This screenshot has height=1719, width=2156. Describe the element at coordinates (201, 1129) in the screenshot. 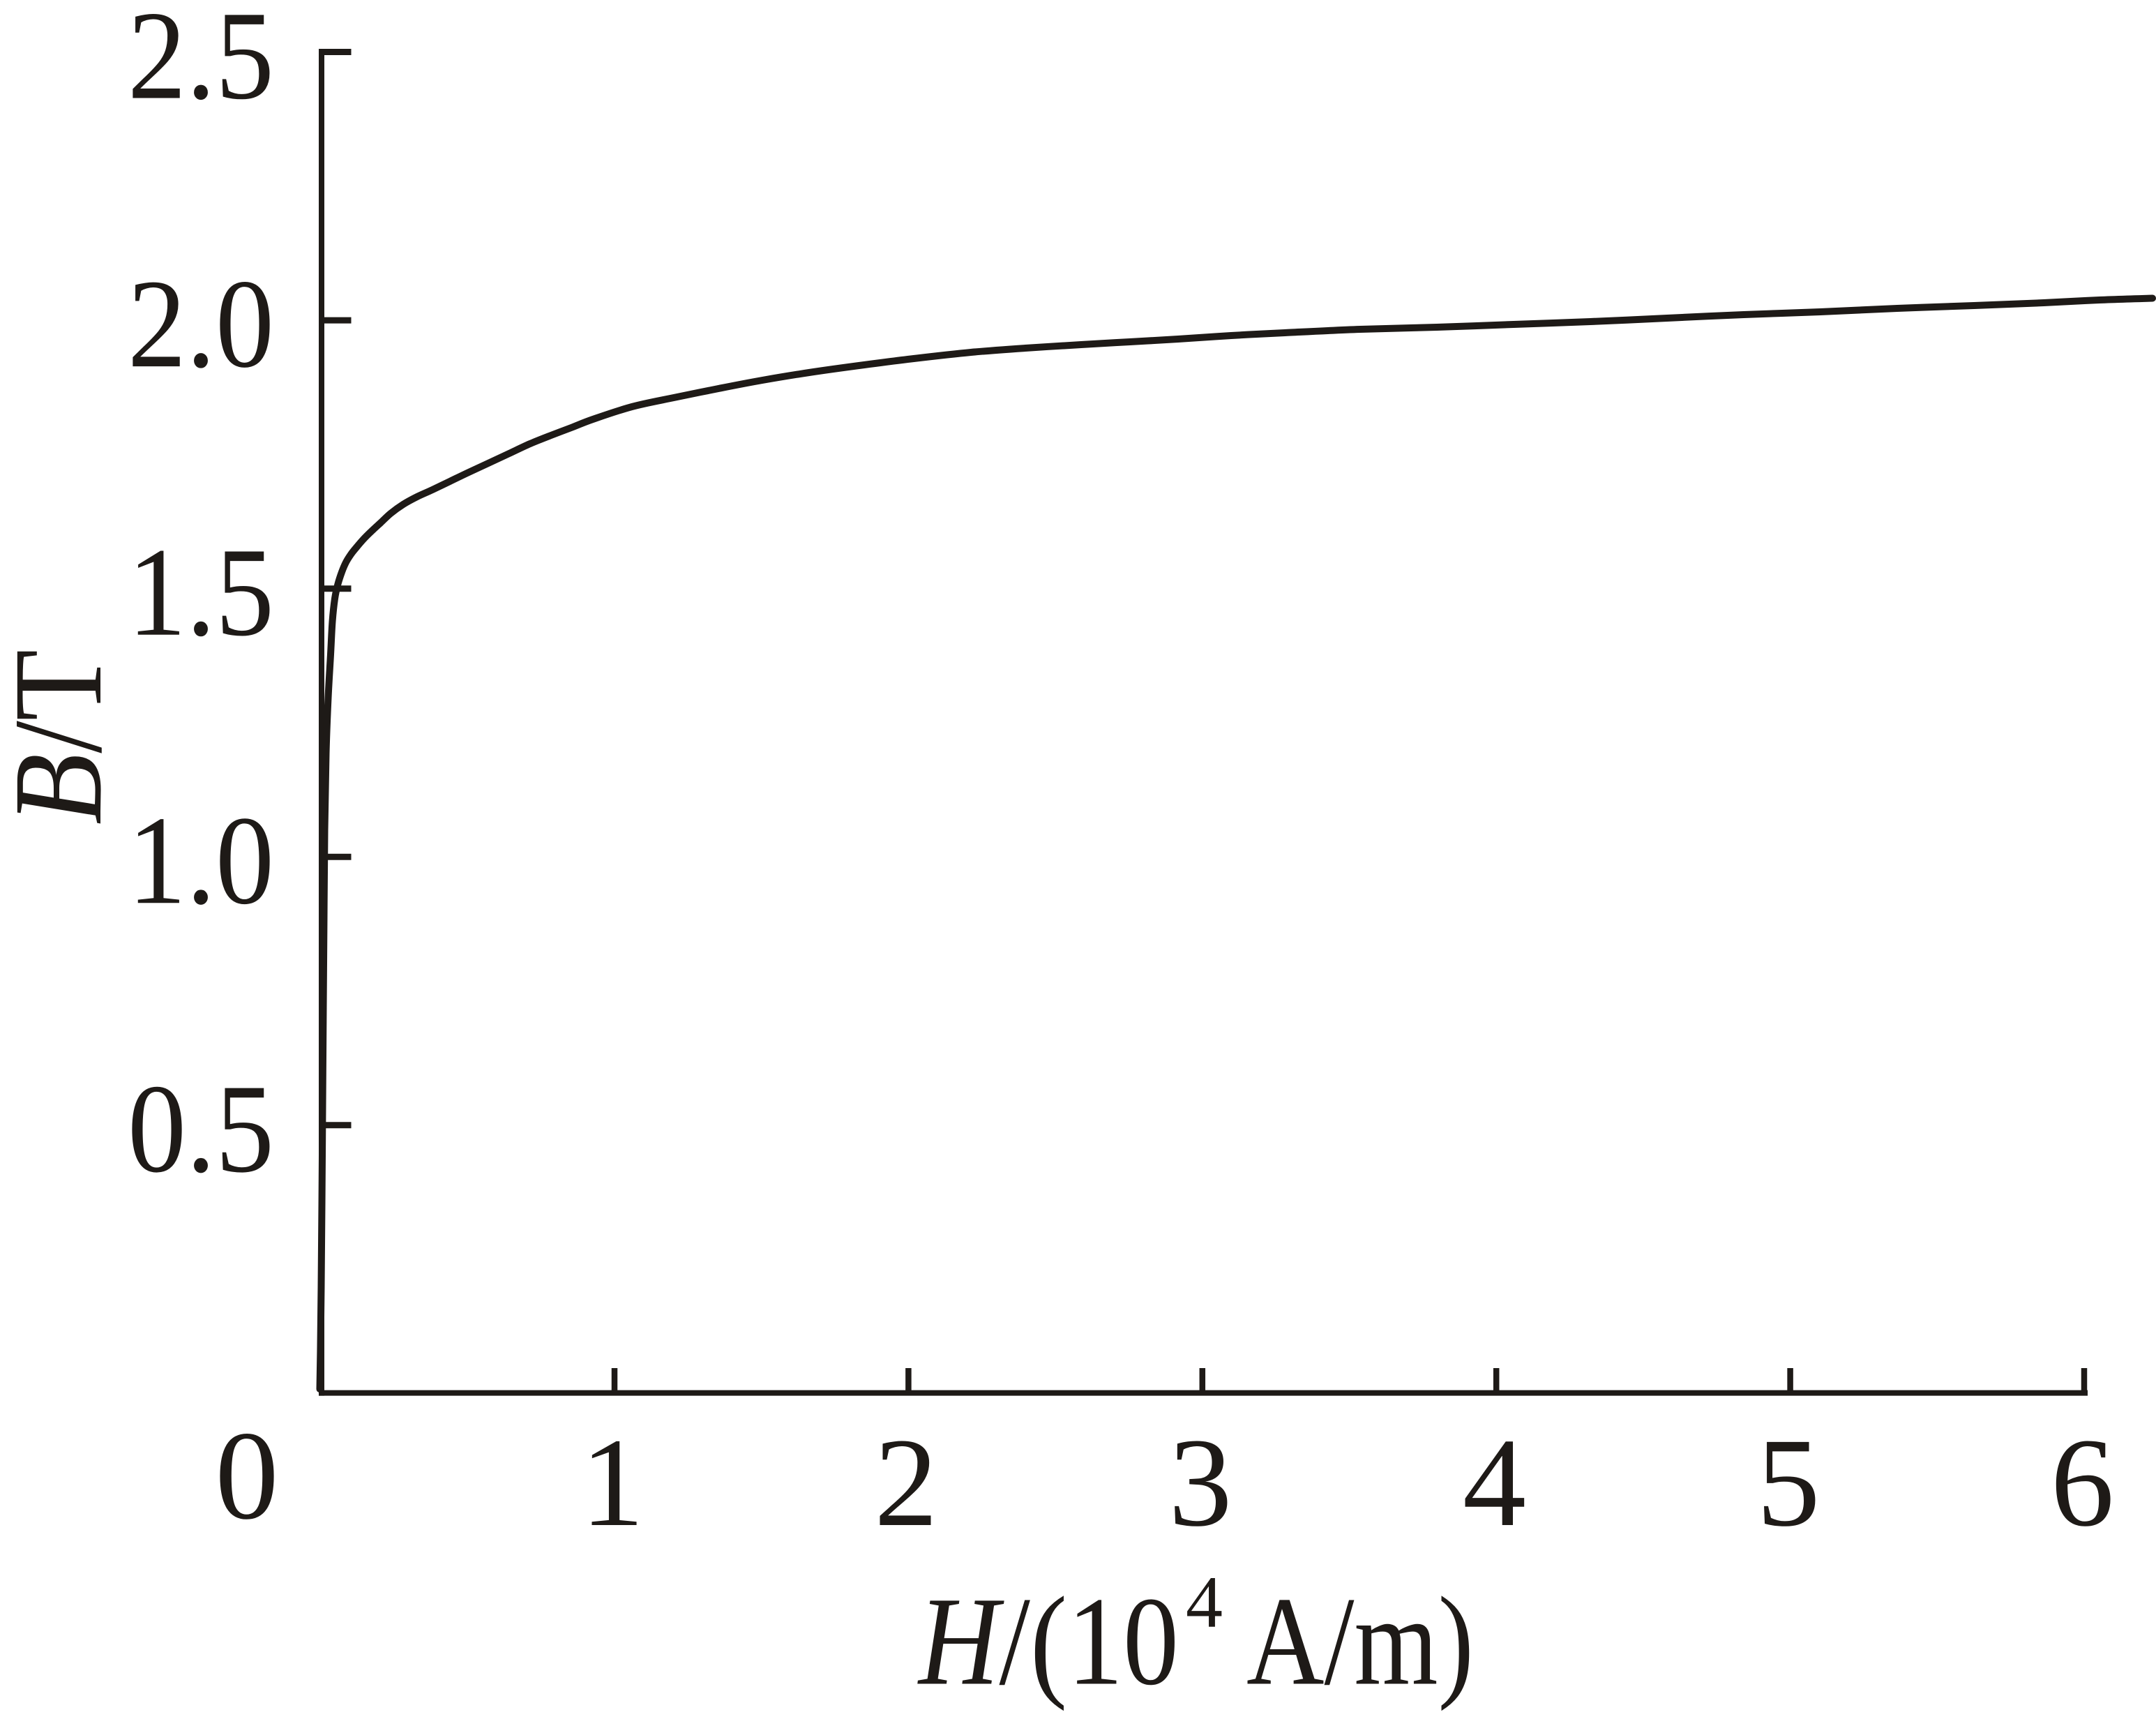

I see `svg-text: 0.5` at that location.